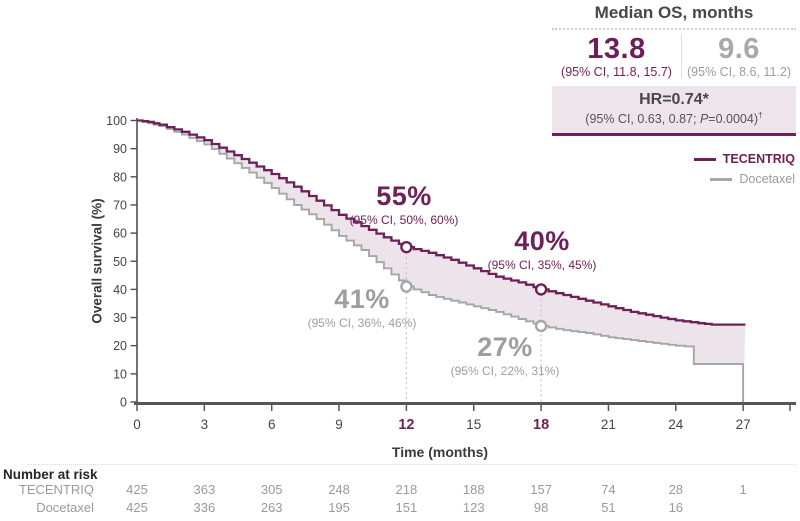  I want to click on landmark-value: 40%, so click(542, 241).